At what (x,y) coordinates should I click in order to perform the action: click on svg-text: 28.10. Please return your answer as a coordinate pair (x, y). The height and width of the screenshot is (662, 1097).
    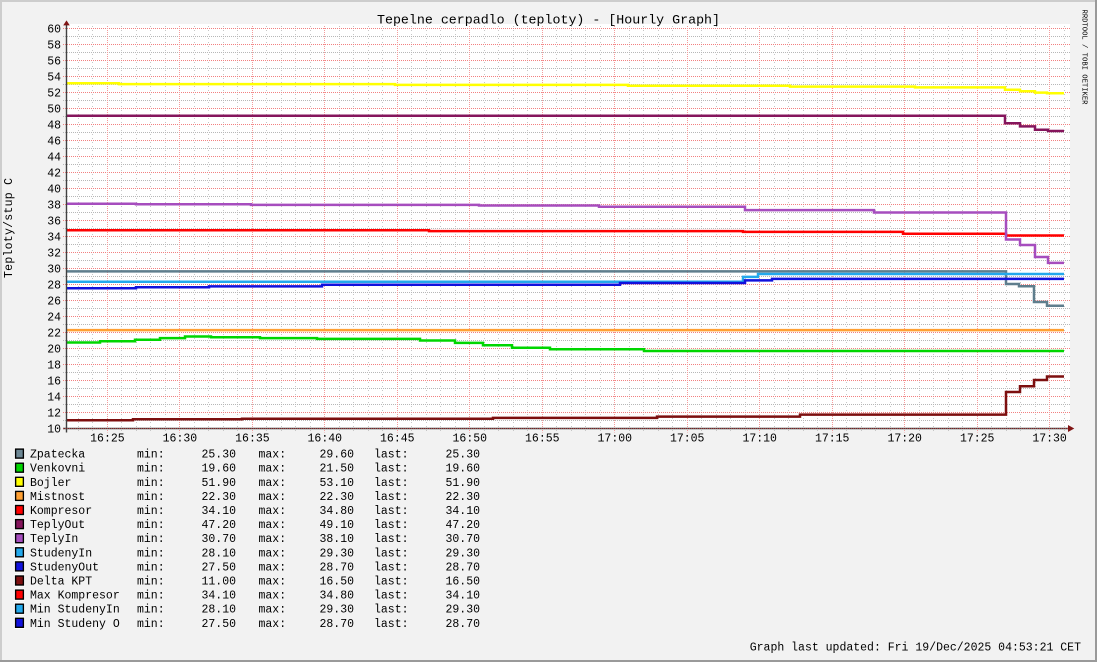
    Looking at the image, I should click on (218, 610).